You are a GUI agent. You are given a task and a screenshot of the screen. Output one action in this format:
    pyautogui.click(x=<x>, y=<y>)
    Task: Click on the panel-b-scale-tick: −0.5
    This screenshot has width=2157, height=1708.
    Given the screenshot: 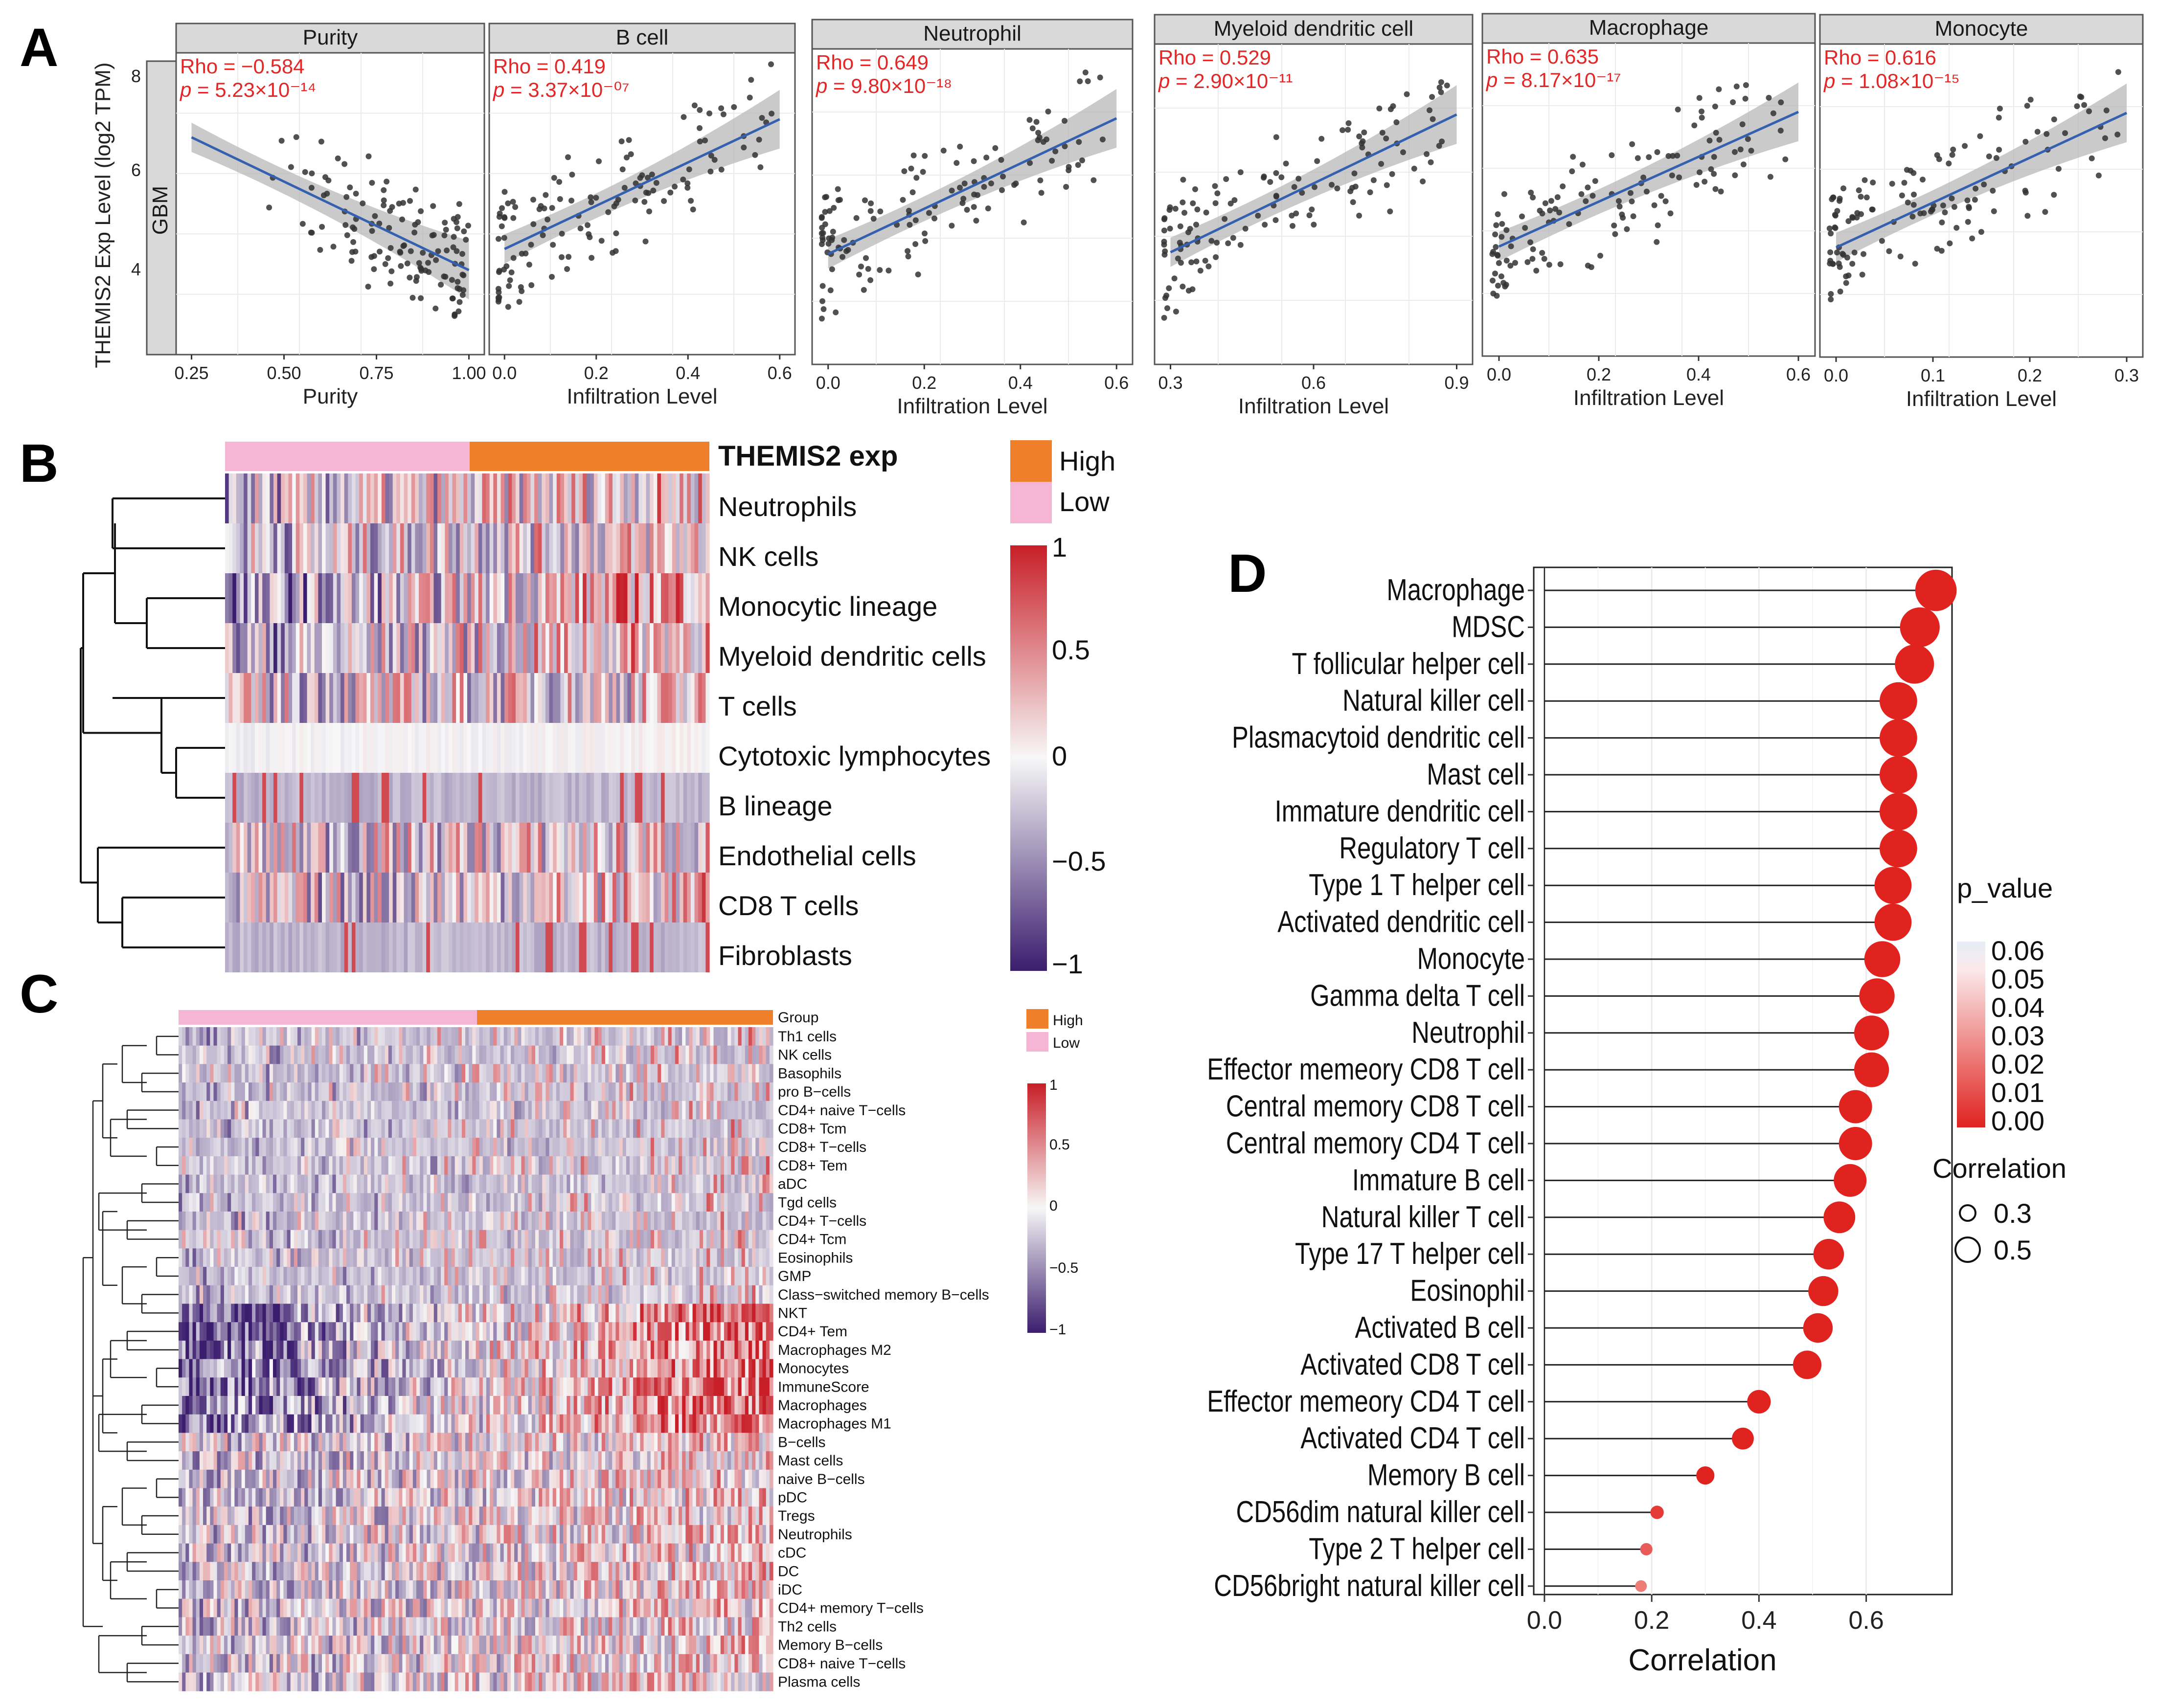 What is the action you would take?
    pyautogui.click(x=1079, y=861)
    